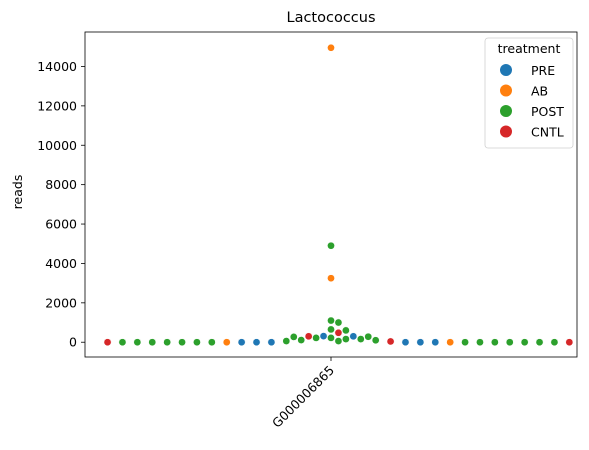  Describe the element at coordinates (529, 48) in the screenshot. I see `legend-title: treatment` at that location.